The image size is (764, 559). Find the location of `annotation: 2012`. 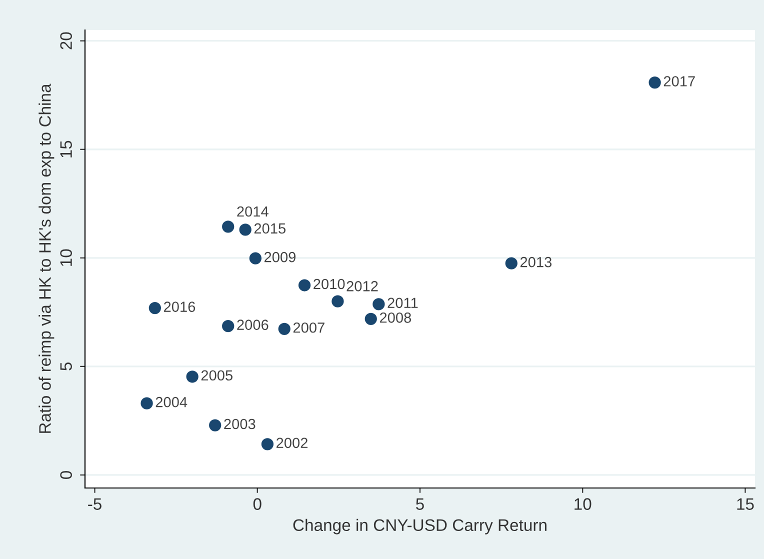

annotation: 2012 is located at coordinates (362, 286).